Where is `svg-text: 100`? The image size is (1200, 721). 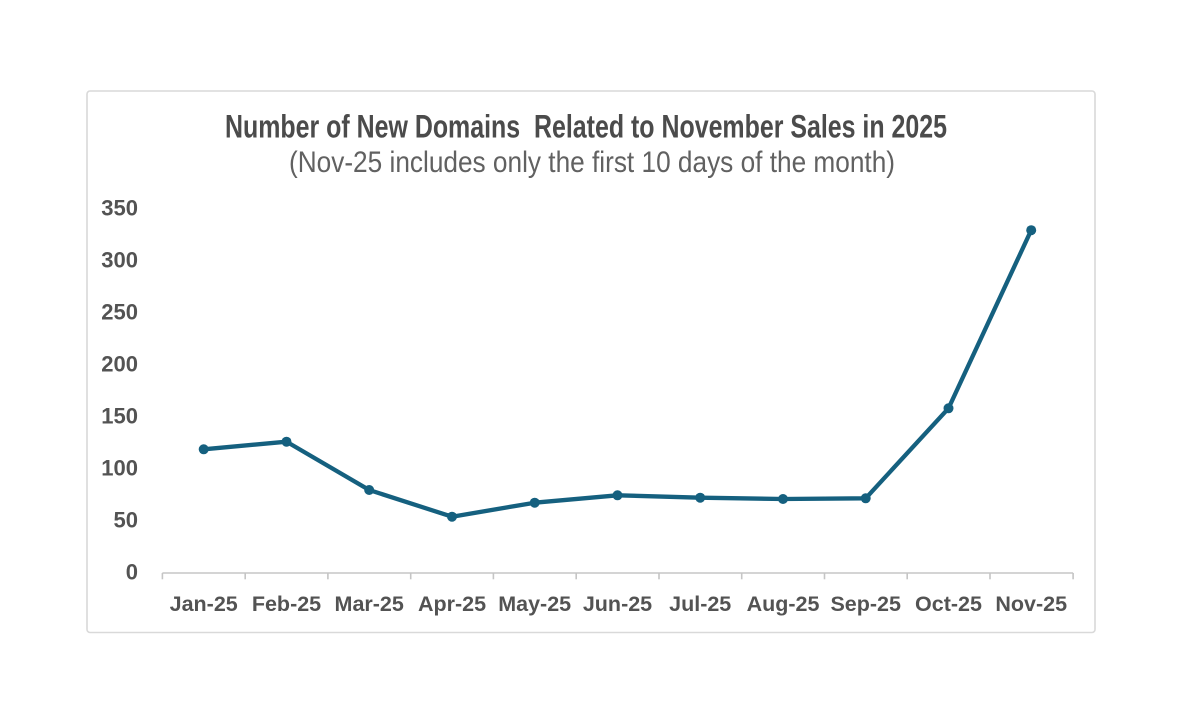
svg-text: 100 is located at coordinates (119, 467).